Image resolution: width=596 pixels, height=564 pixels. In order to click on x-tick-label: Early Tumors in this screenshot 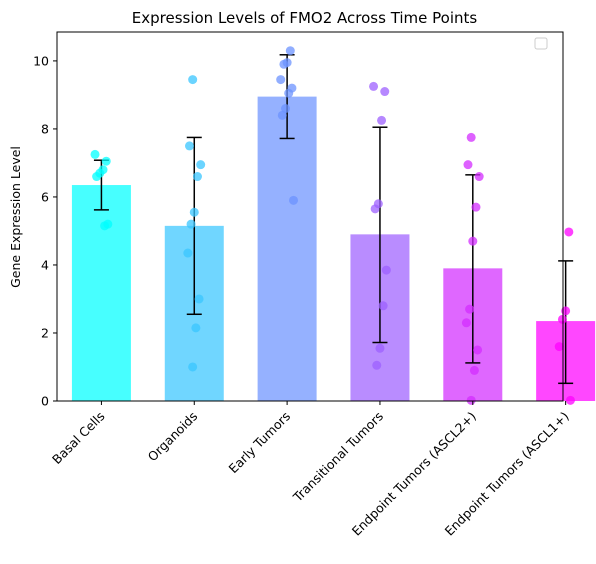, I will do `click(260, 443)`.